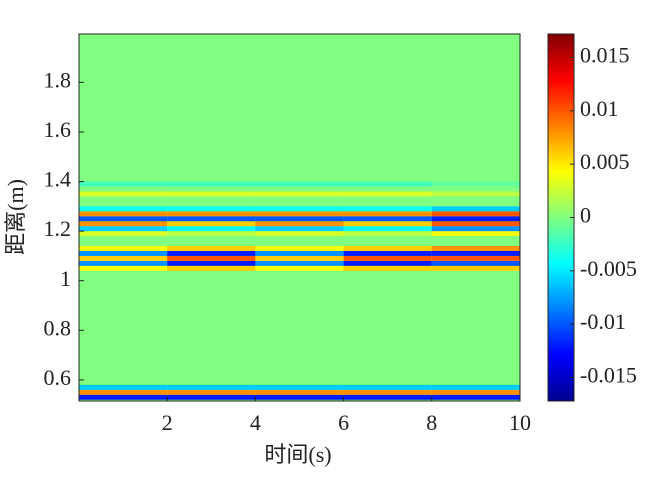 This screenshot has width=661, height=477. What do you see at coordinates (561, 217) in the screenshot?
I see `colorbar` at bounding box center [561, 217].